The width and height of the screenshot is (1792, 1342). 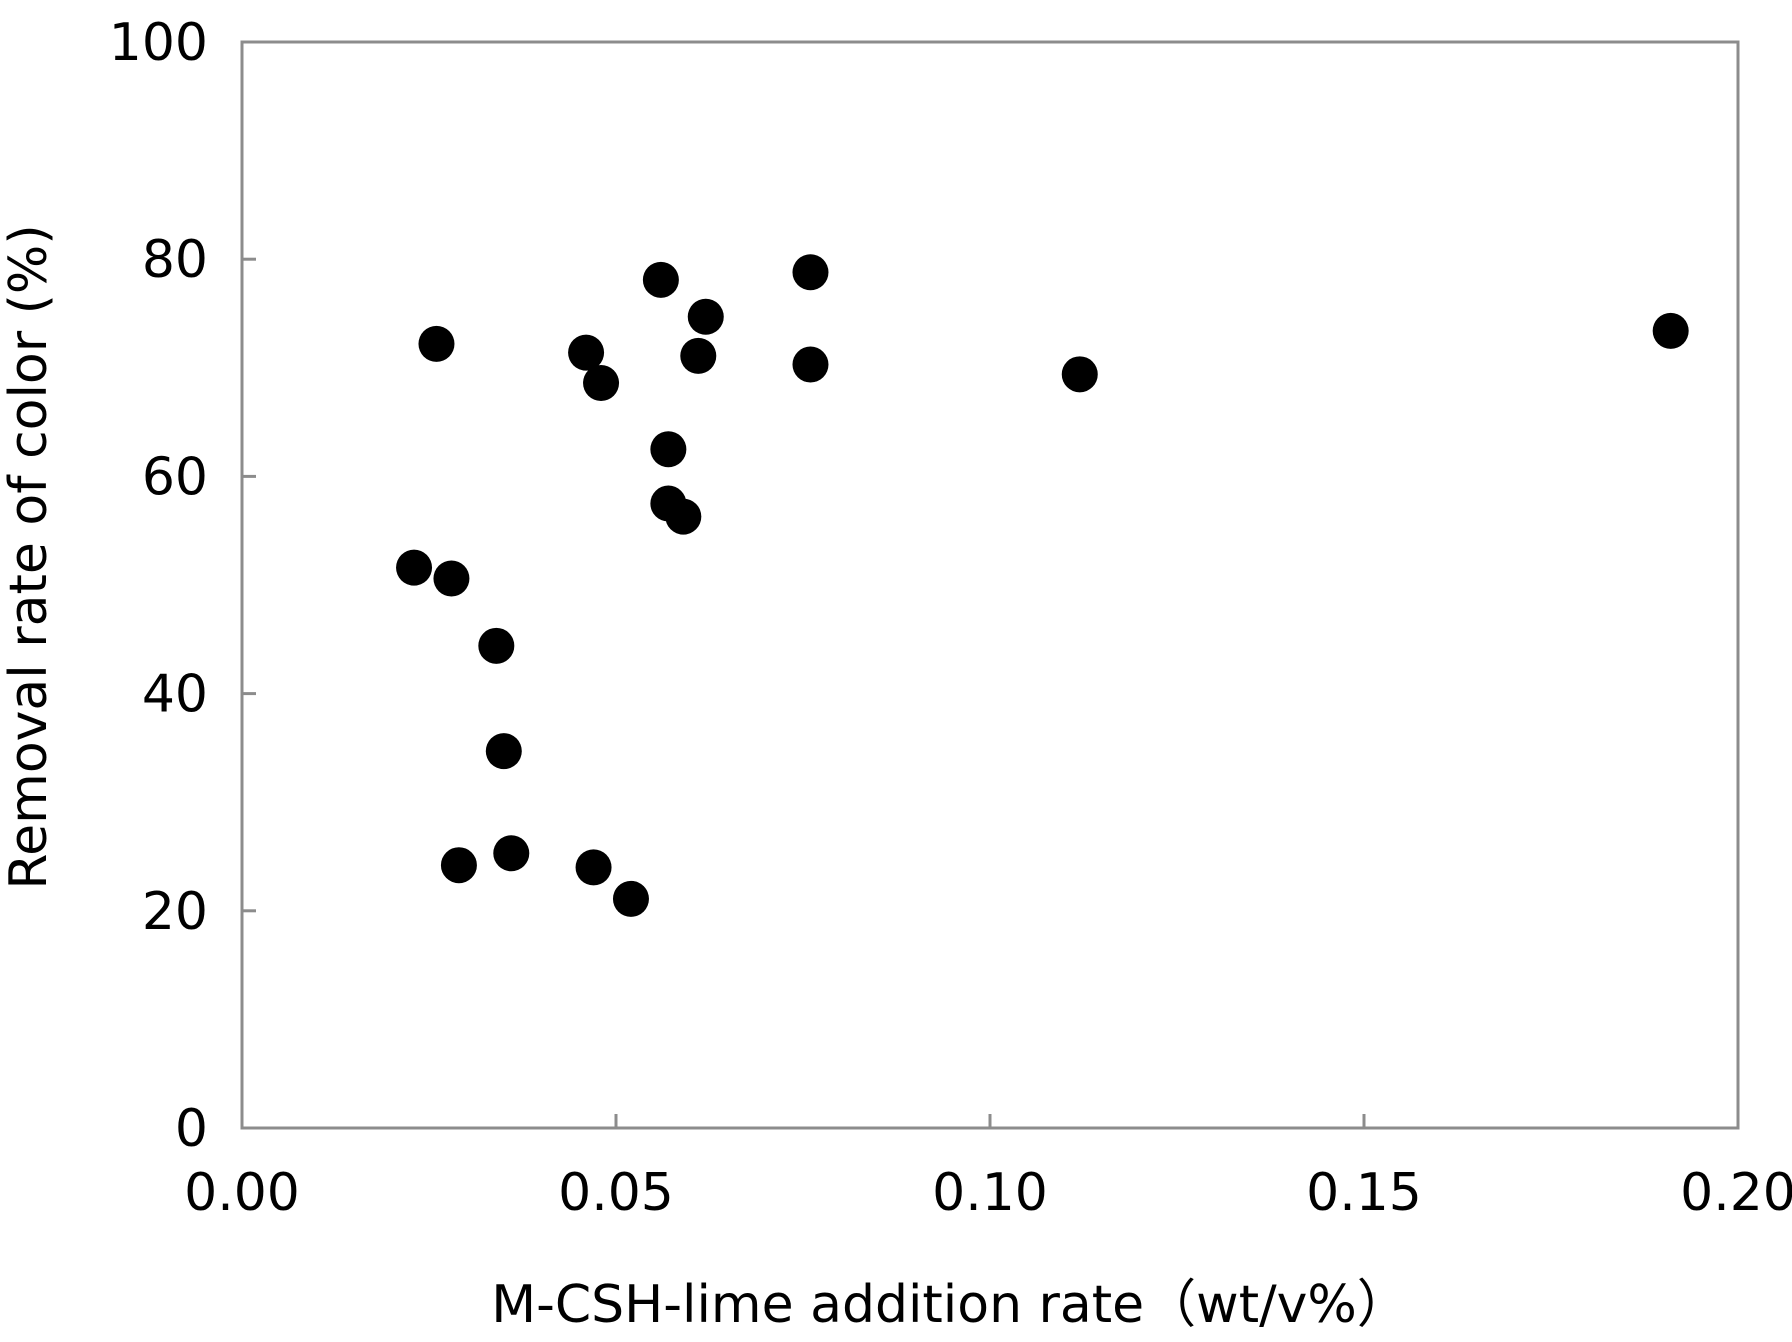 What do you see at coordinates (1736, 1193) in the screenshot?
I see `x-tick-label: 0.20` at bounding box center [1736, 1193].